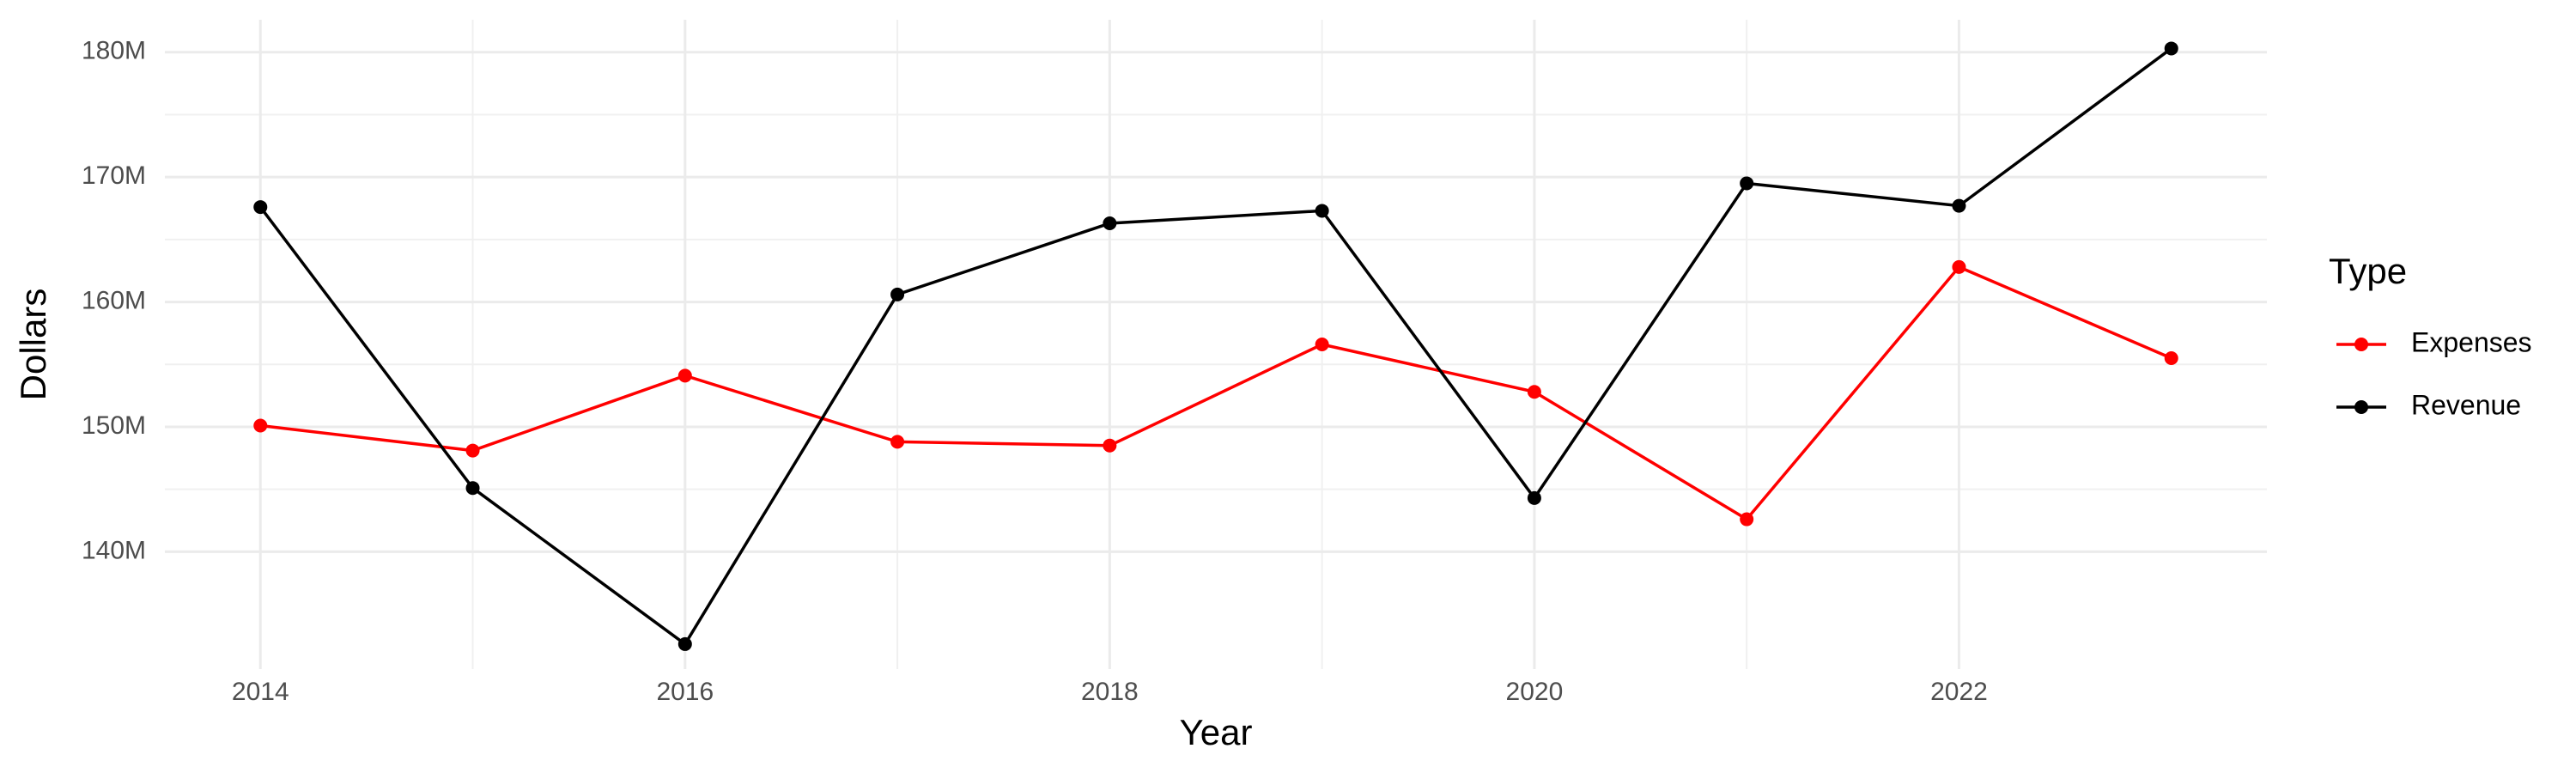 The width and height of the screenshot is (2576, 773). I want to click on legend-label: Revenue, so click(2466, 404).